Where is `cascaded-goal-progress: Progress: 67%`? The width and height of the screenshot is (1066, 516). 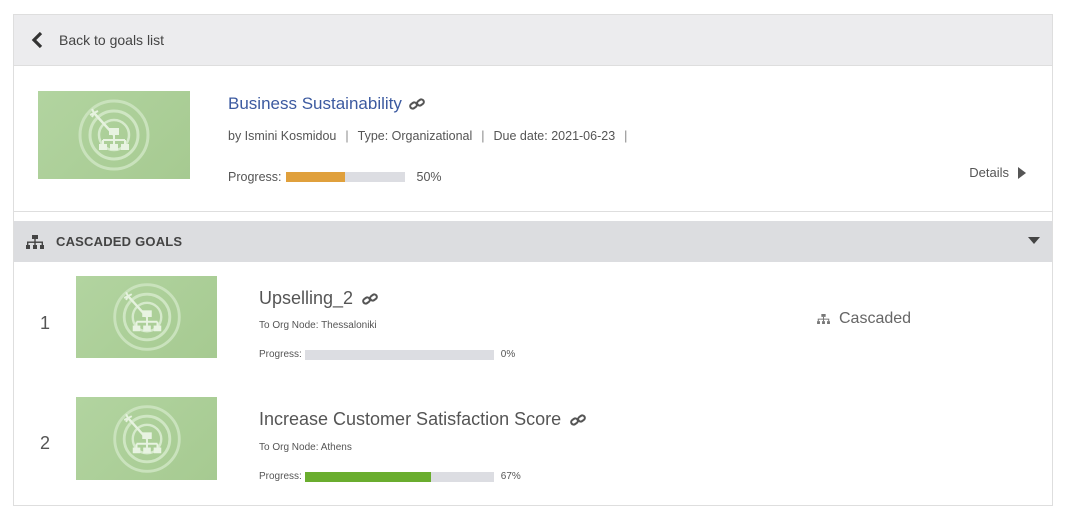 cascaded-goal-progress: Progress: 67% is located at coordinates (390, 476).